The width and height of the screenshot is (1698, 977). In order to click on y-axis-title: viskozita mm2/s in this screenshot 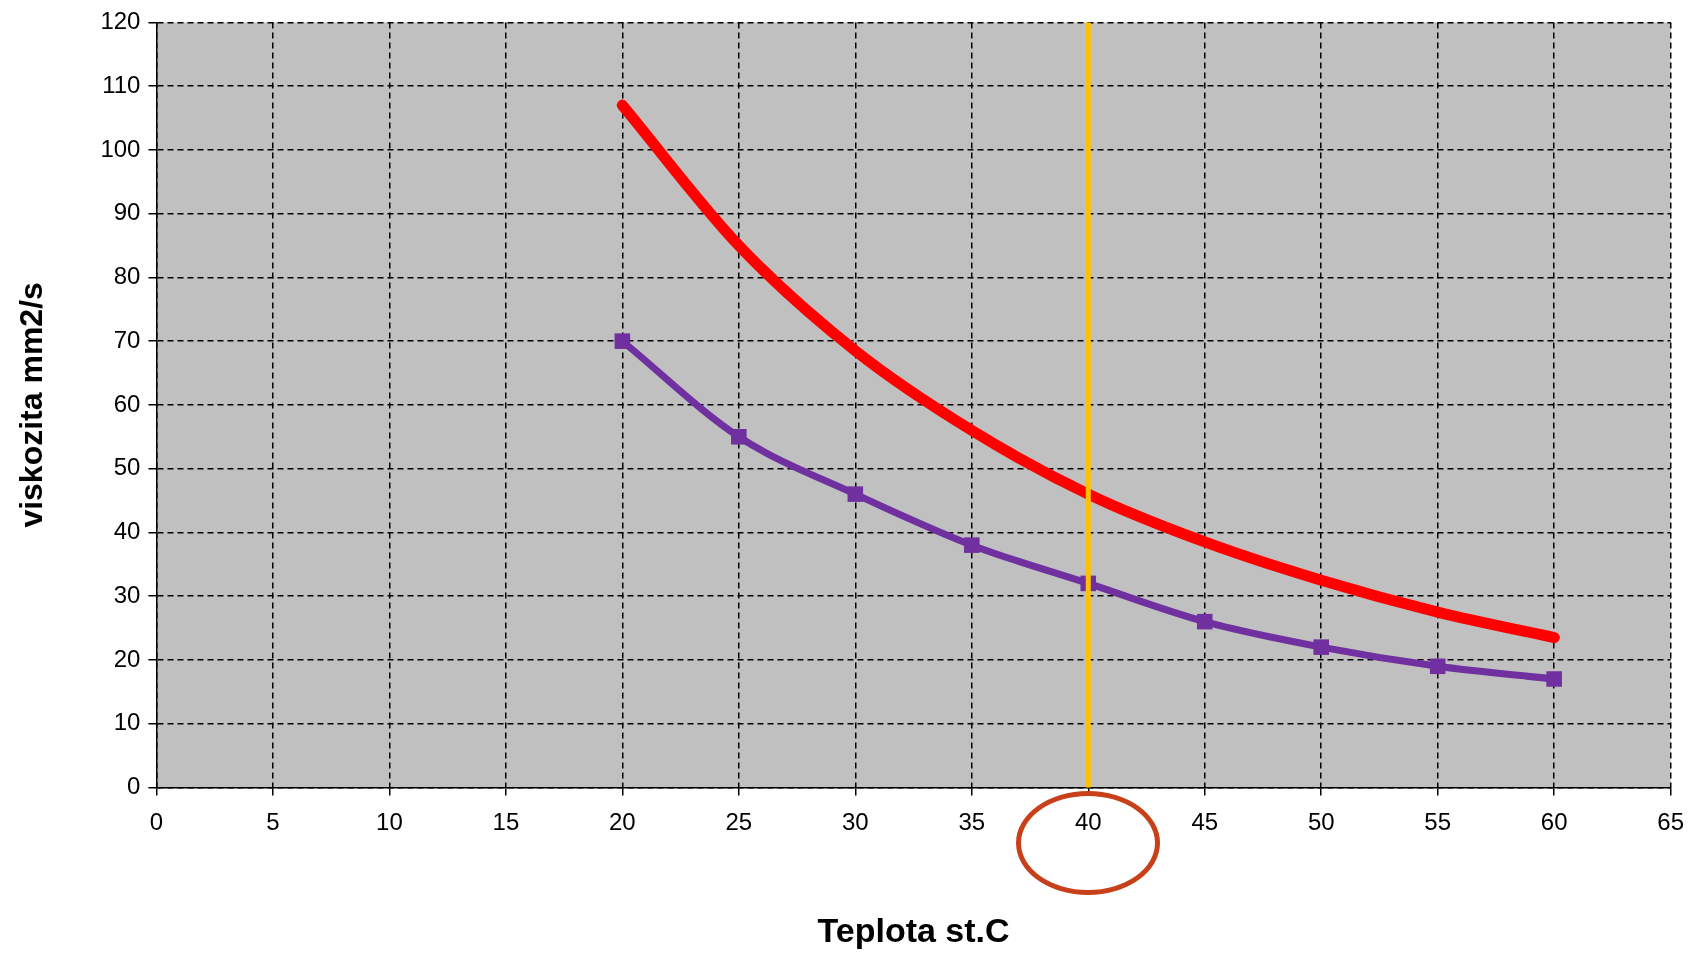, I will do `click(31, 405)`.